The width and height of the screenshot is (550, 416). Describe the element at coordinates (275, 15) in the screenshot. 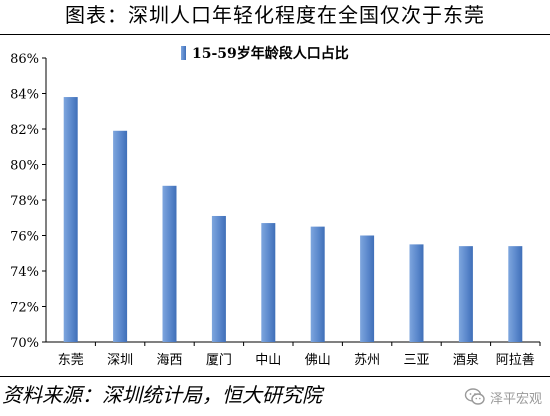

I see `chart-title: 图表：深圳人口年轻化程度在全国仅次于东莞` at that location.